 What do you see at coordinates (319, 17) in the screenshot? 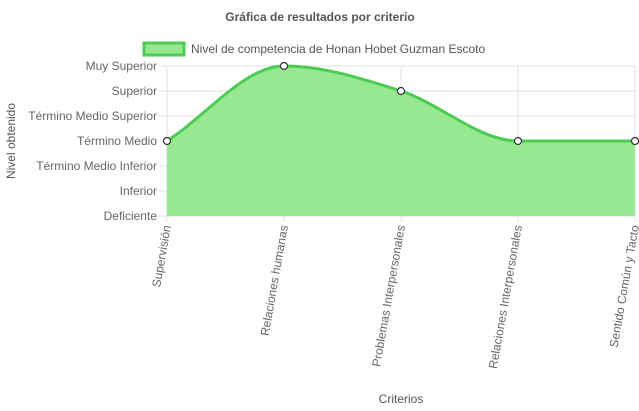
I see `chart-title: Gráfica de resultados por criterio` at bounding box center [319, 17].